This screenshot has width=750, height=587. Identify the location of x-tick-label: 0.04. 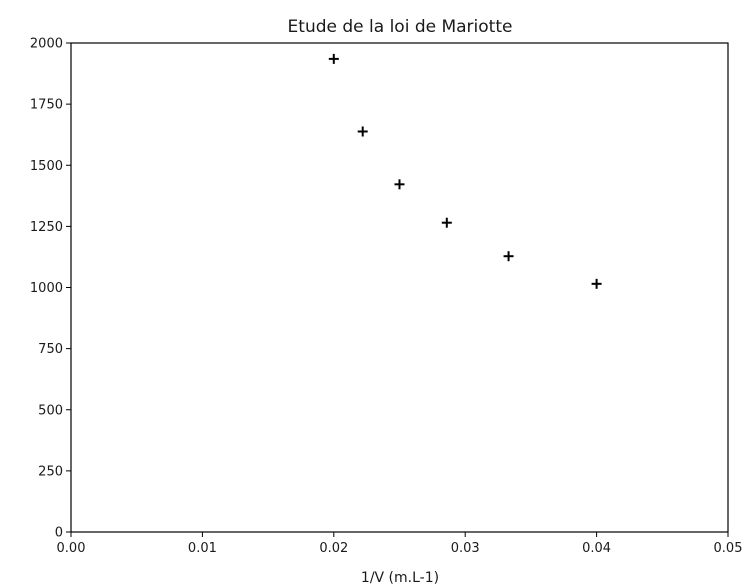
(596, 548).